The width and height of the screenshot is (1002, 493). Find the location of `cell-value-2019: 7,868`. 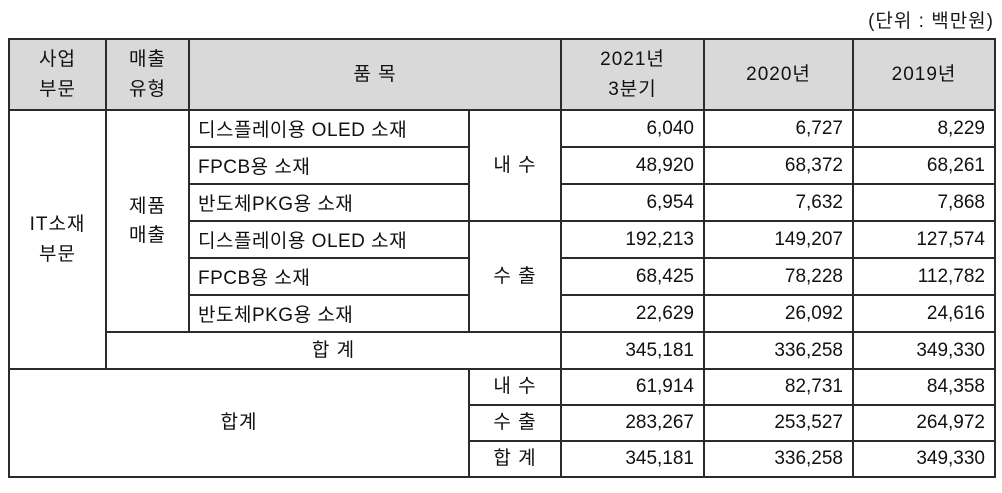

cell-value-2019: 7,868 is located at coordinates (924, 202).